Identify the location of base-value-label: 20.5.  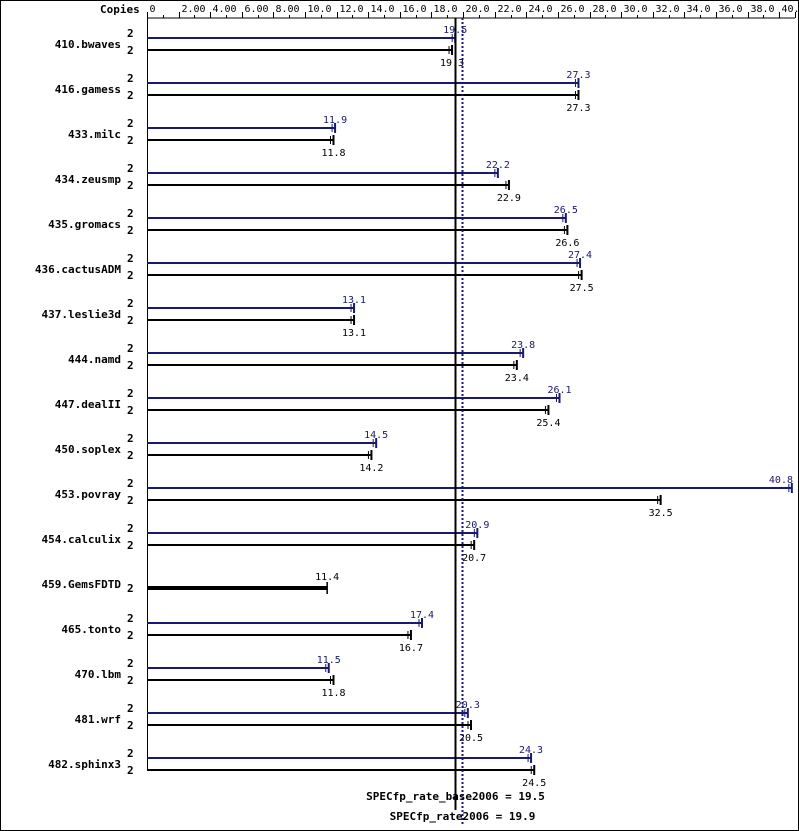
(471, 738).